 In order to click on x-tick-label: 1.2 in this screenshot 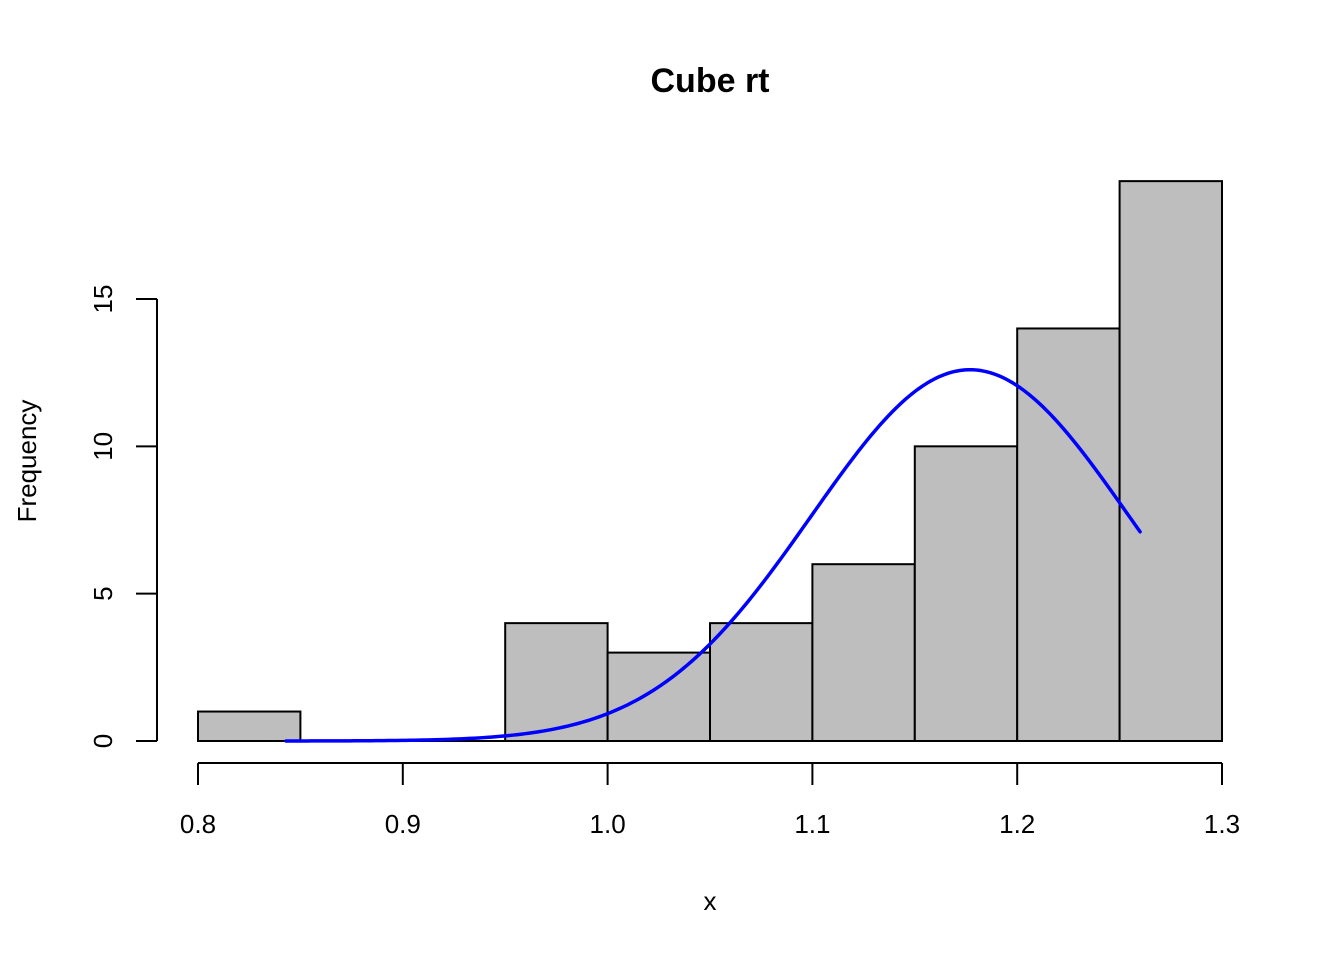, I will do `click(1017, 824)`.